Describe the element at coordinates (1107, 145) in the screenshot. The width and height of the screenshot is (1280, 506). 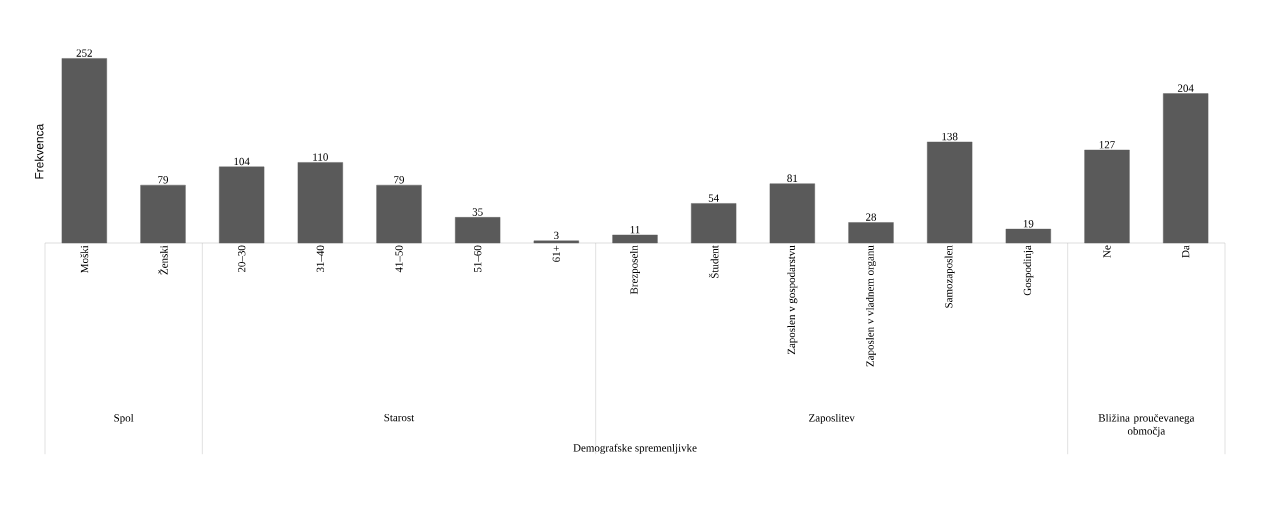
I see `data-label: 127` at that location.